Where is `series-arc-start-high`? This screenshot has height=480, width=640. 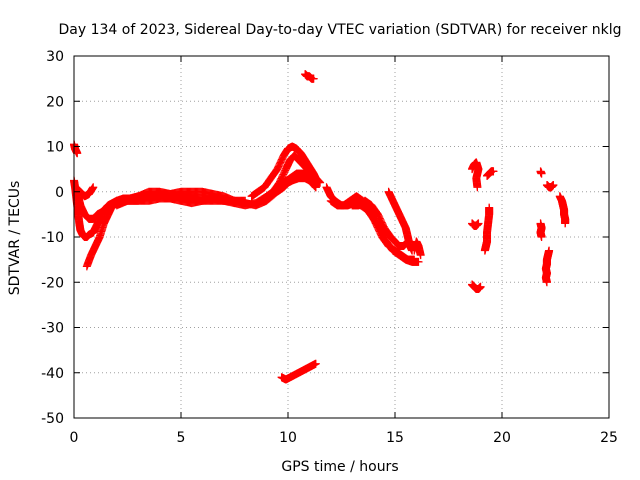 series-arc-start-high is located at coordinates (76, 149).